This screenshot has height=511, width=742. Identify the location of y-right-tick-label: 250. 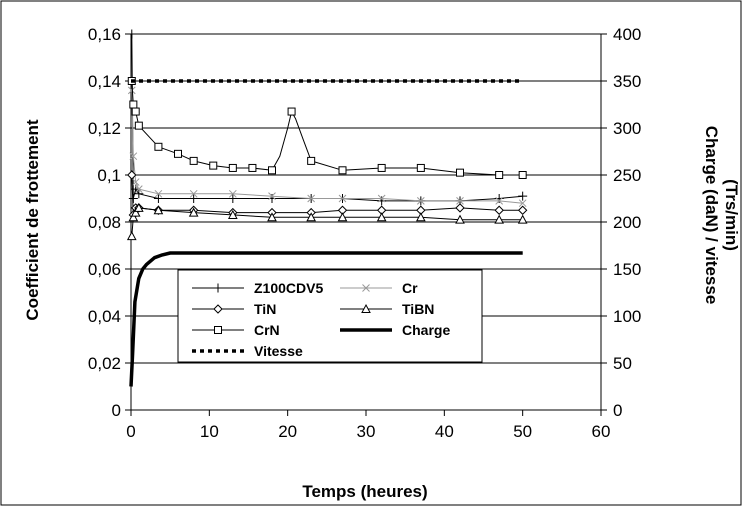
(627, 175).